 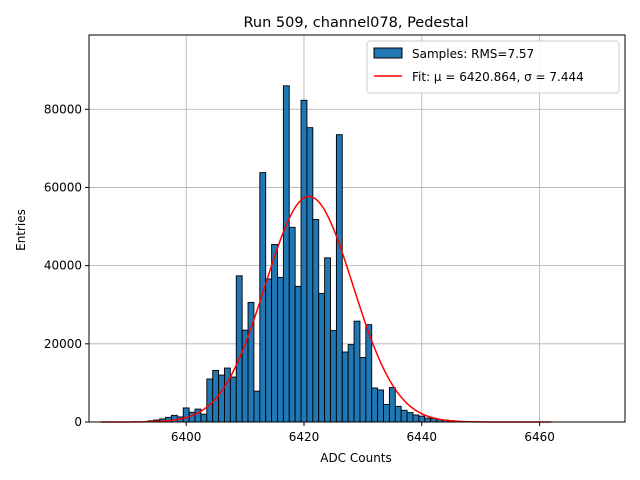 I want to click on legend-label-fit: Fit: μ = 6420.864, σ = 7.444, so click(x=498, y=77).